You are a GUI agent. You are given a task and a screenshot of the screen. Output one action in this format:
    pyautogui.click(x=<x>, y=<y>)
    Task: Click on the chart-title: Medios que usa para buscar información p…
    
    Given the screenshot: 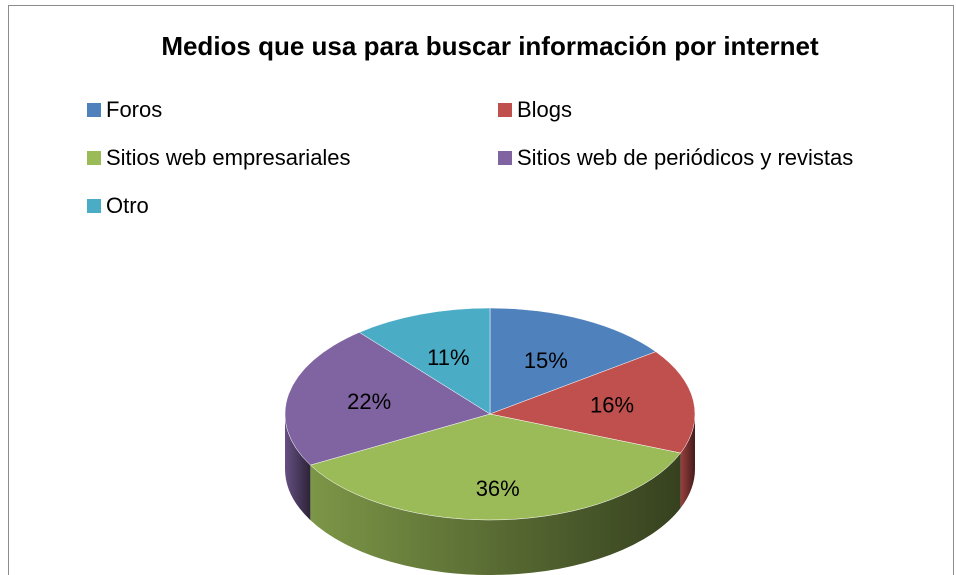 What is the action you would take?
    pyautogui.click(x=490, y=46)
    